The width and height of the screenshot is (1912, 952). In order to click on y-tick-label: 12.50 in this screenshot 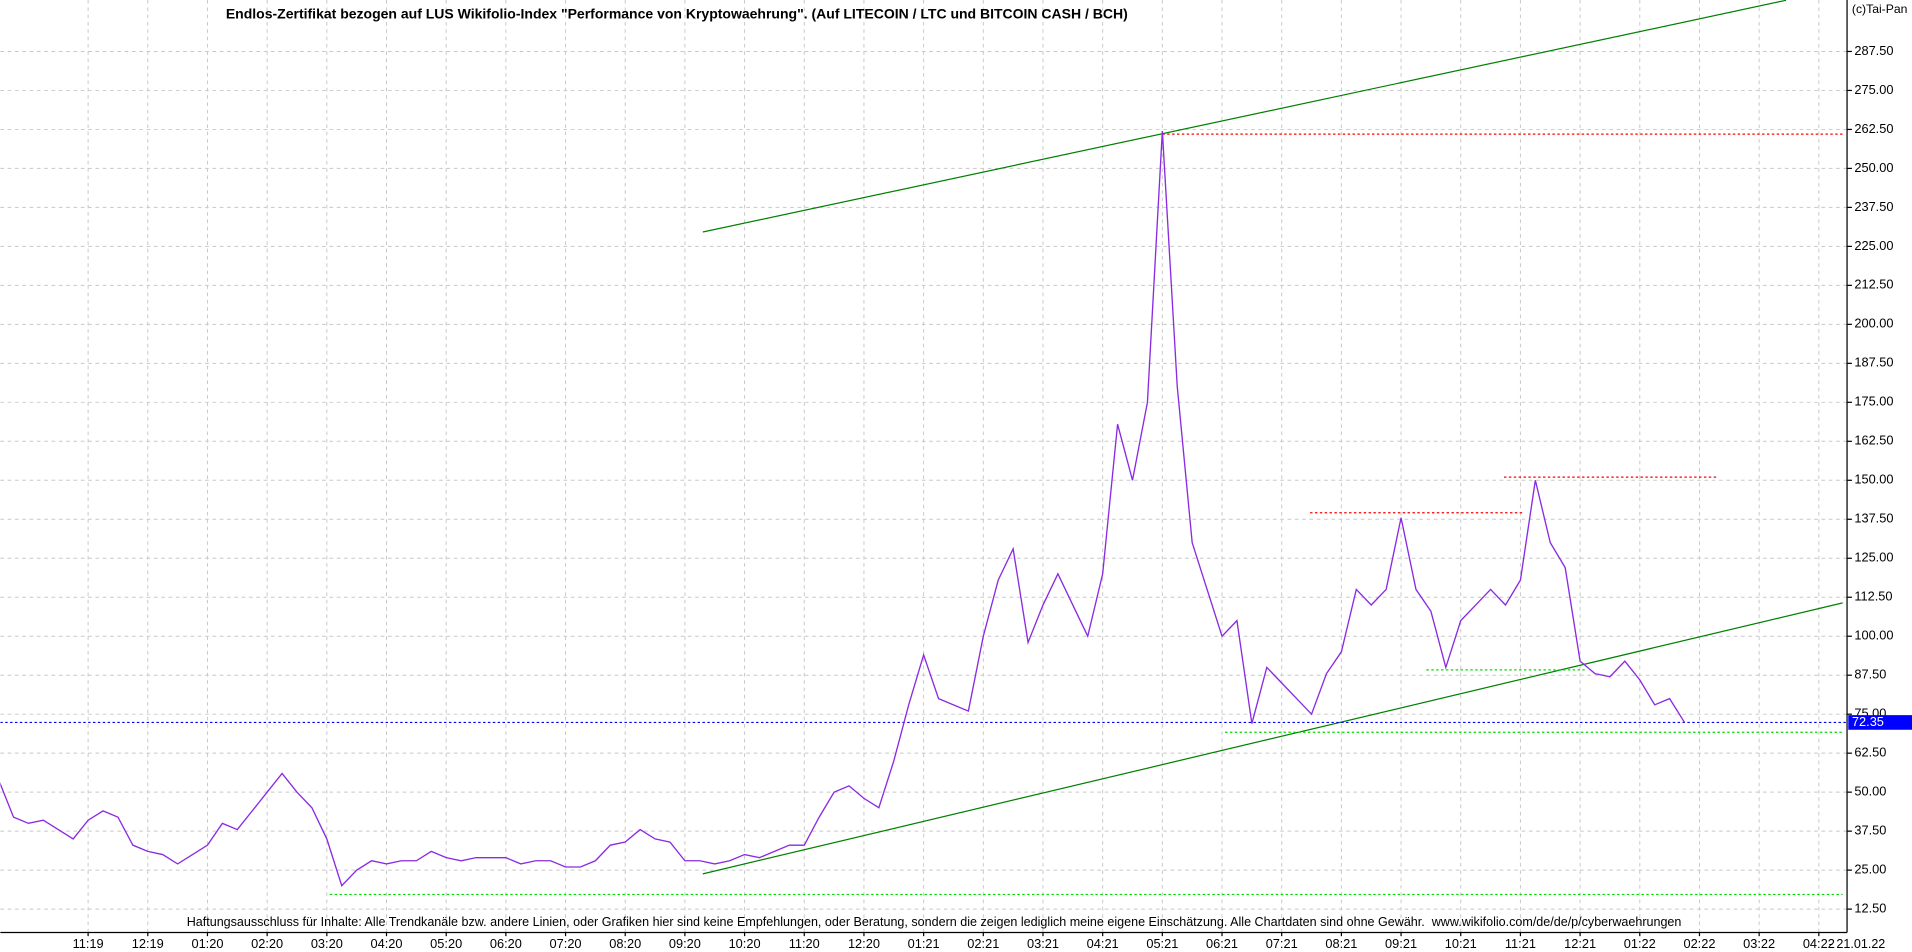, I will do `click(1870, 907)`.